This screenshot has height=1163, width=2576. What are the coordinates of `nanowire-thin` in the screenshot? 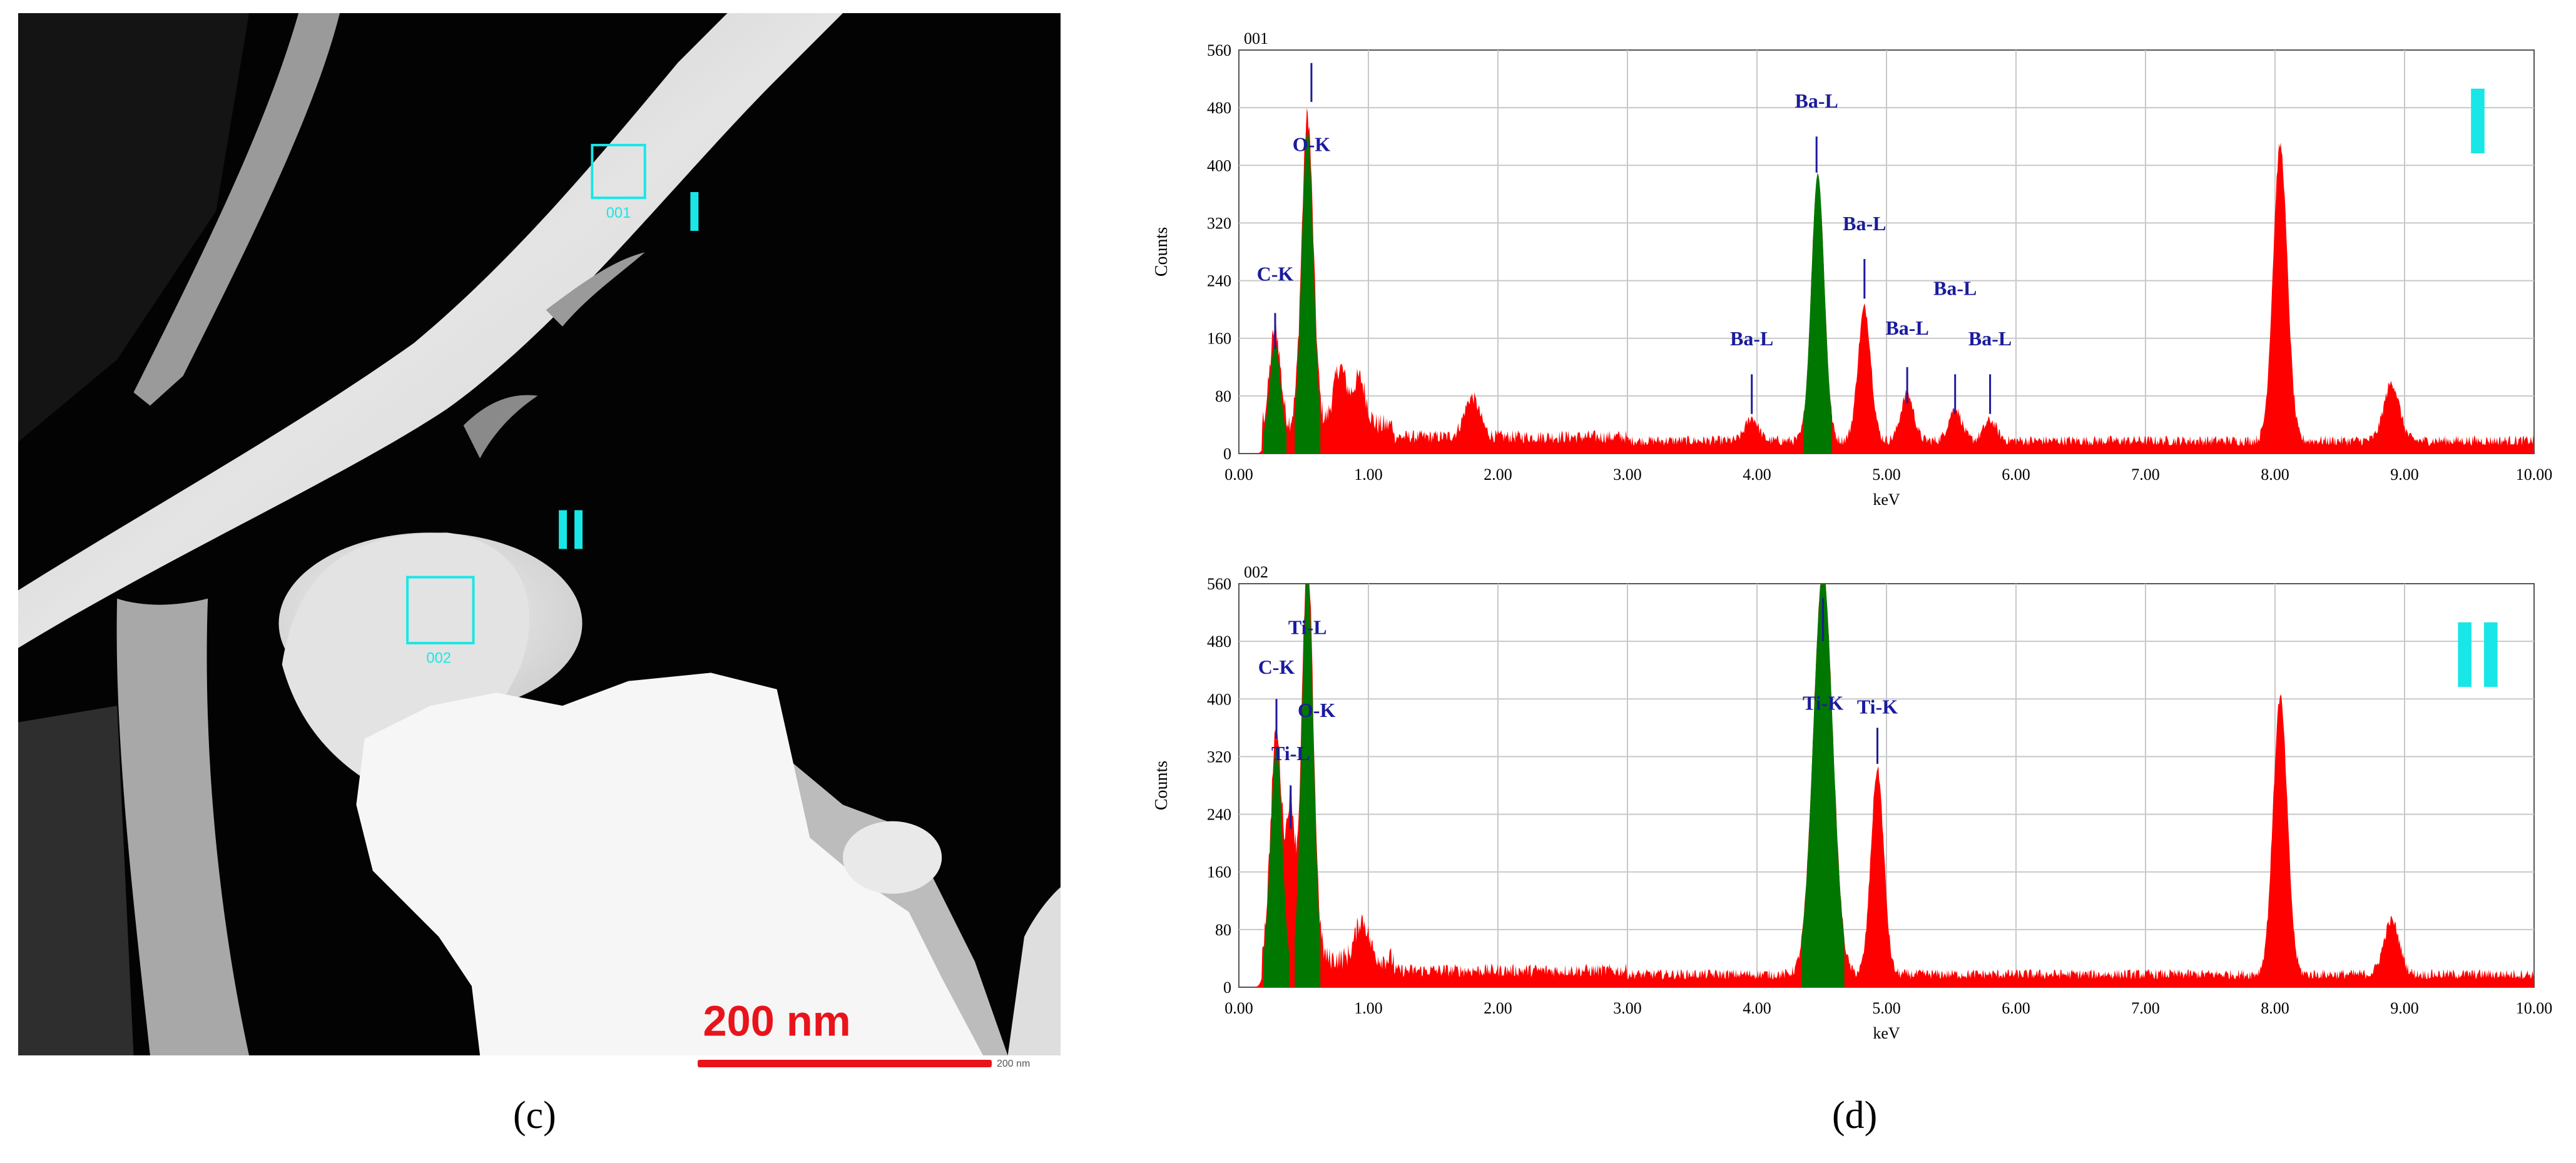 It's located at (237, 209).